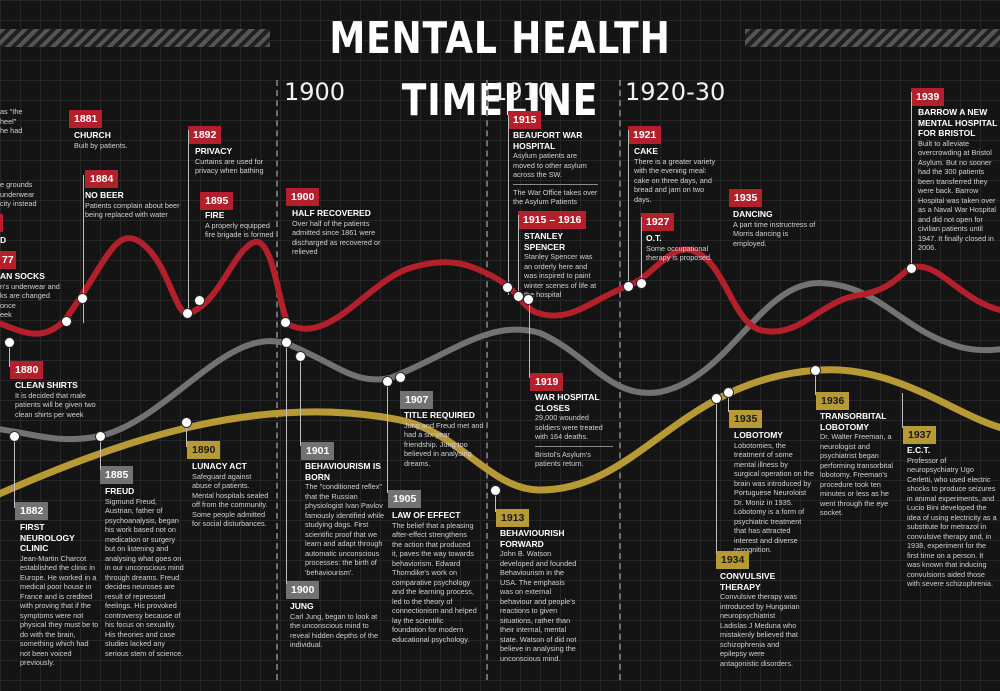 The image size is (1000, 691). What do you see at coordinates (318, 451) in the screenshot?
I see `year-1901: 1901` at bounding box center [318, 451].